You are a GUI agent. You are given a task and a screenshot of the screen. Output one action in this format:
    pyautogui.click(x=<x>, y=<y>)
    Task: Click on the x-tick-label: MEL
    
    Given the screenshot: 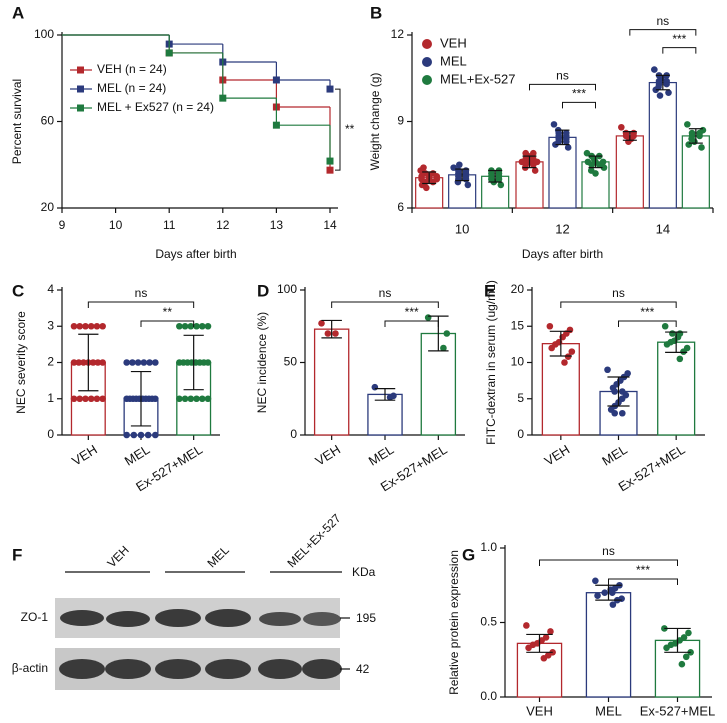 What is the action you would take?
    pyautogui.click(x=381, y=455)
    